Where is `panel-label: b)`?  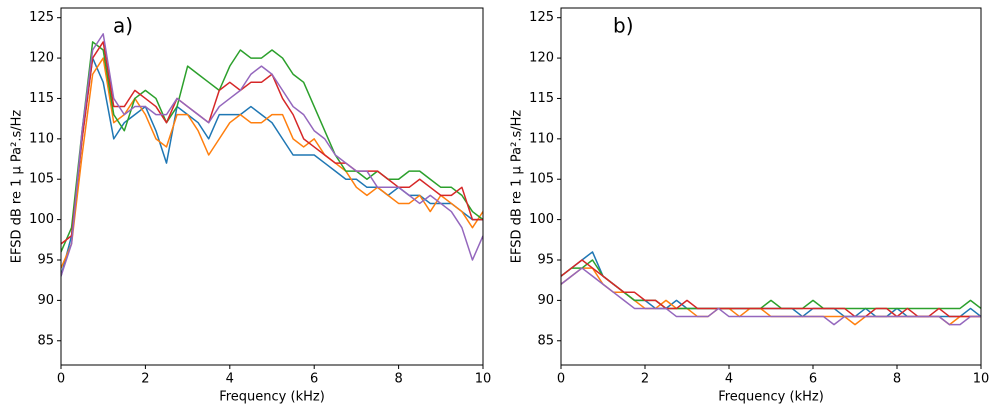 panel-label: b) is located at coordinates (623, 26).